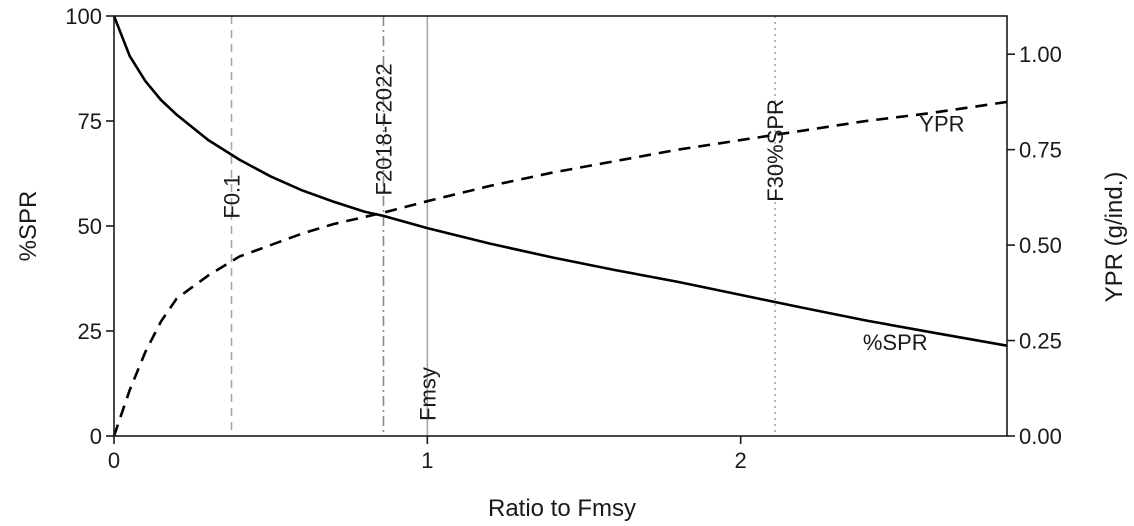 The width and height of the screenshot is (1134, 526). I want to click on y-right-axis-title: YPR (g/ind.), so click(1114, 237).